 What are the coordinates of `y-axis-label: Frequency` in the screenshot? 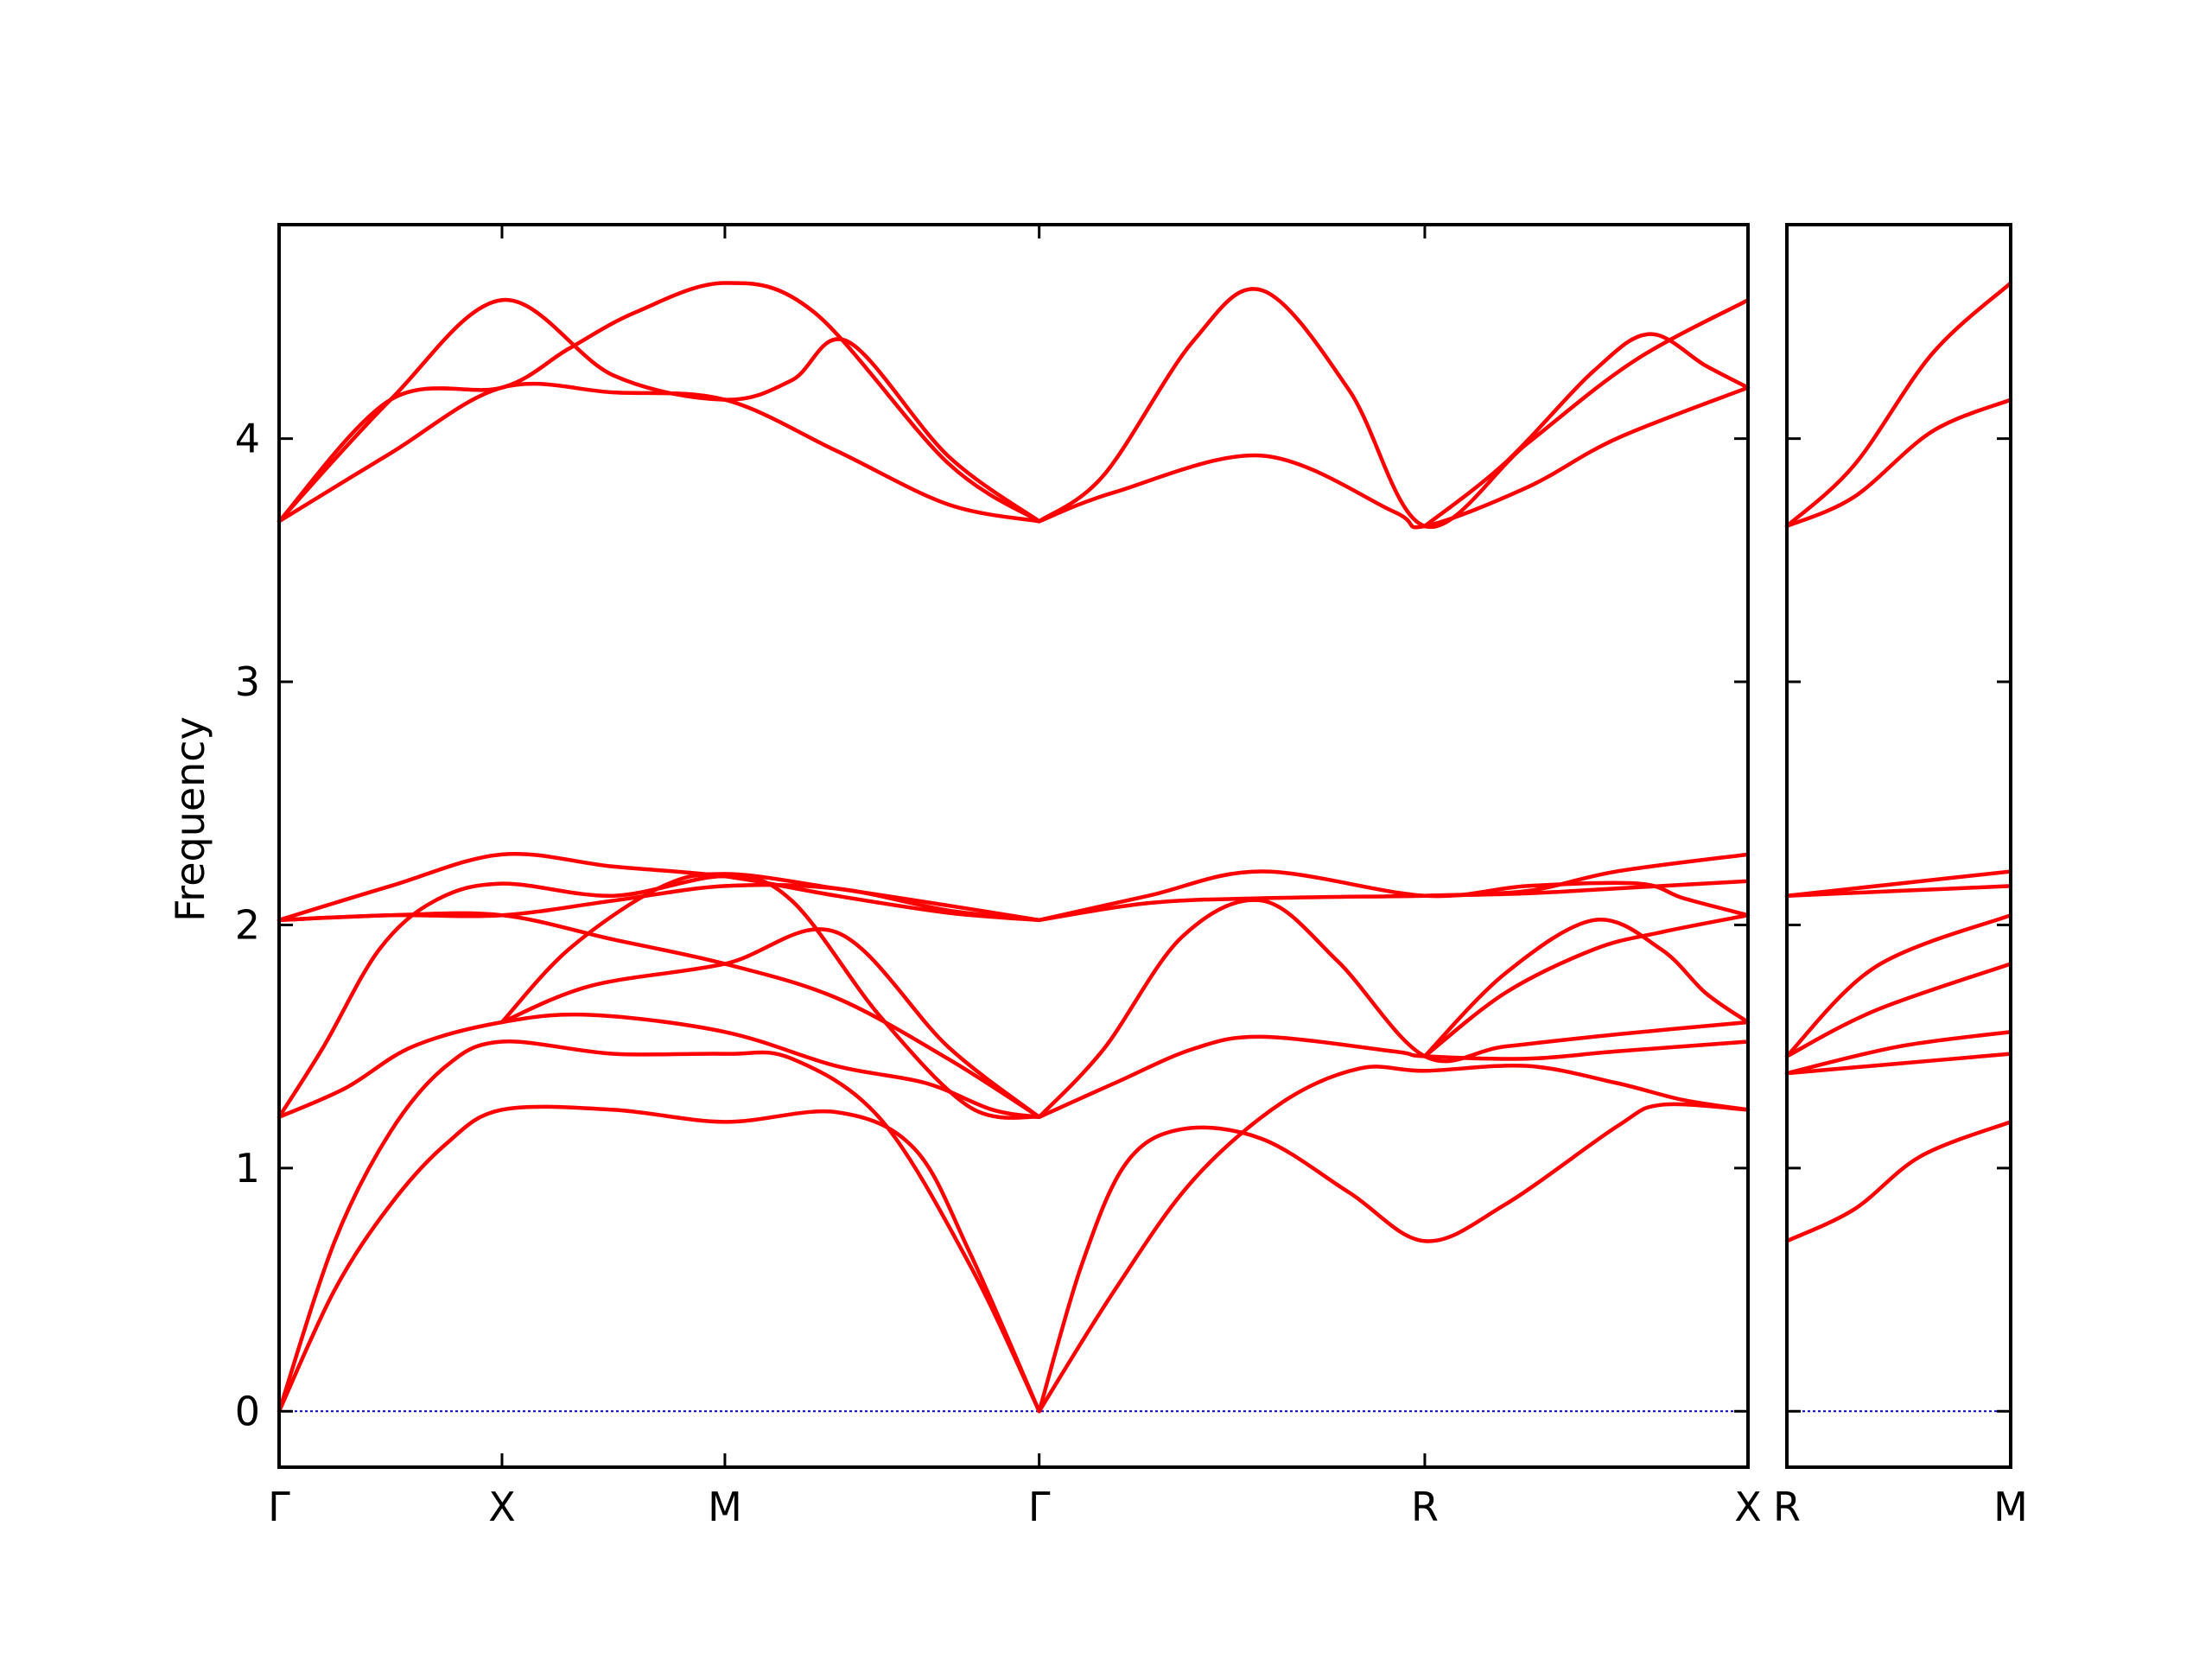 It's located at (190, 819).